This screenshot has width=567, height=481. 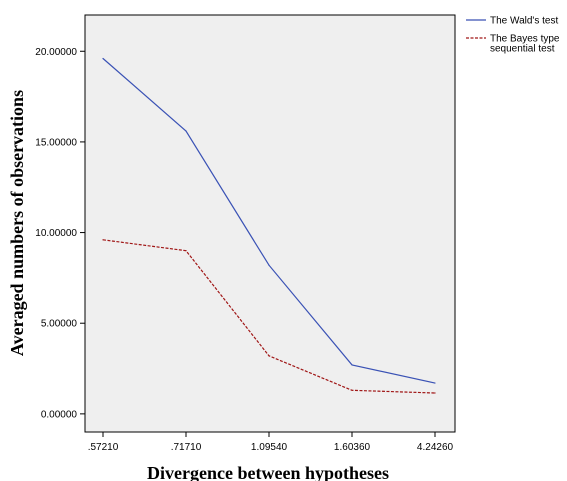 I want to click on x-tick-label: 4.24260, so click(x=435, y=447).